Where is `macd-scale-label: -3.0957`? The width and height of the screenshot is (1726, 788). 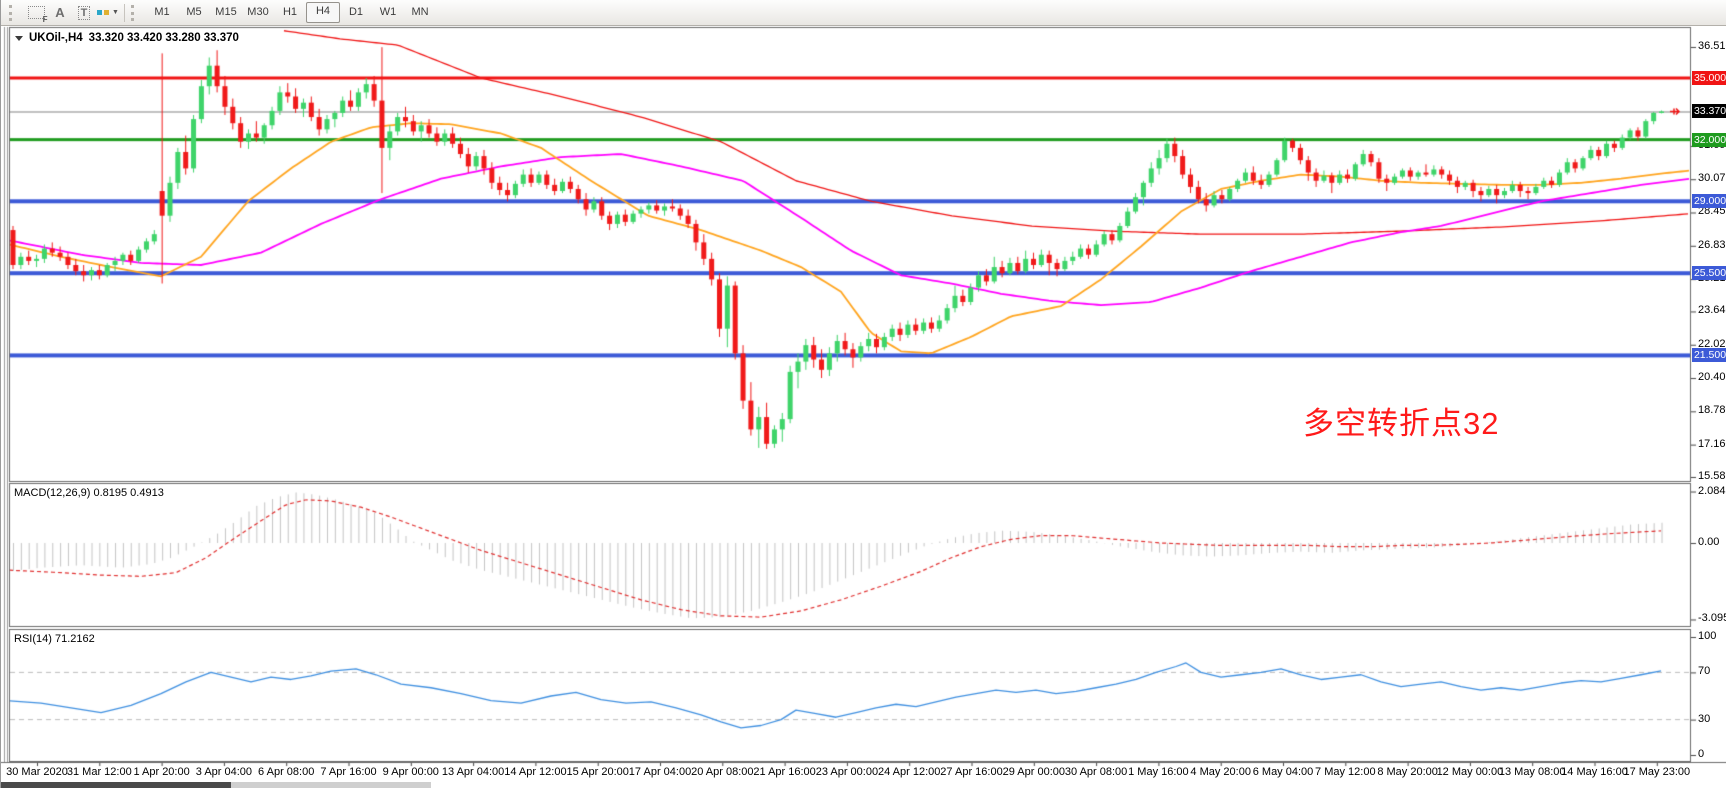 macd-scale-label: -3.0957 is located at coordinates (1712, 618).